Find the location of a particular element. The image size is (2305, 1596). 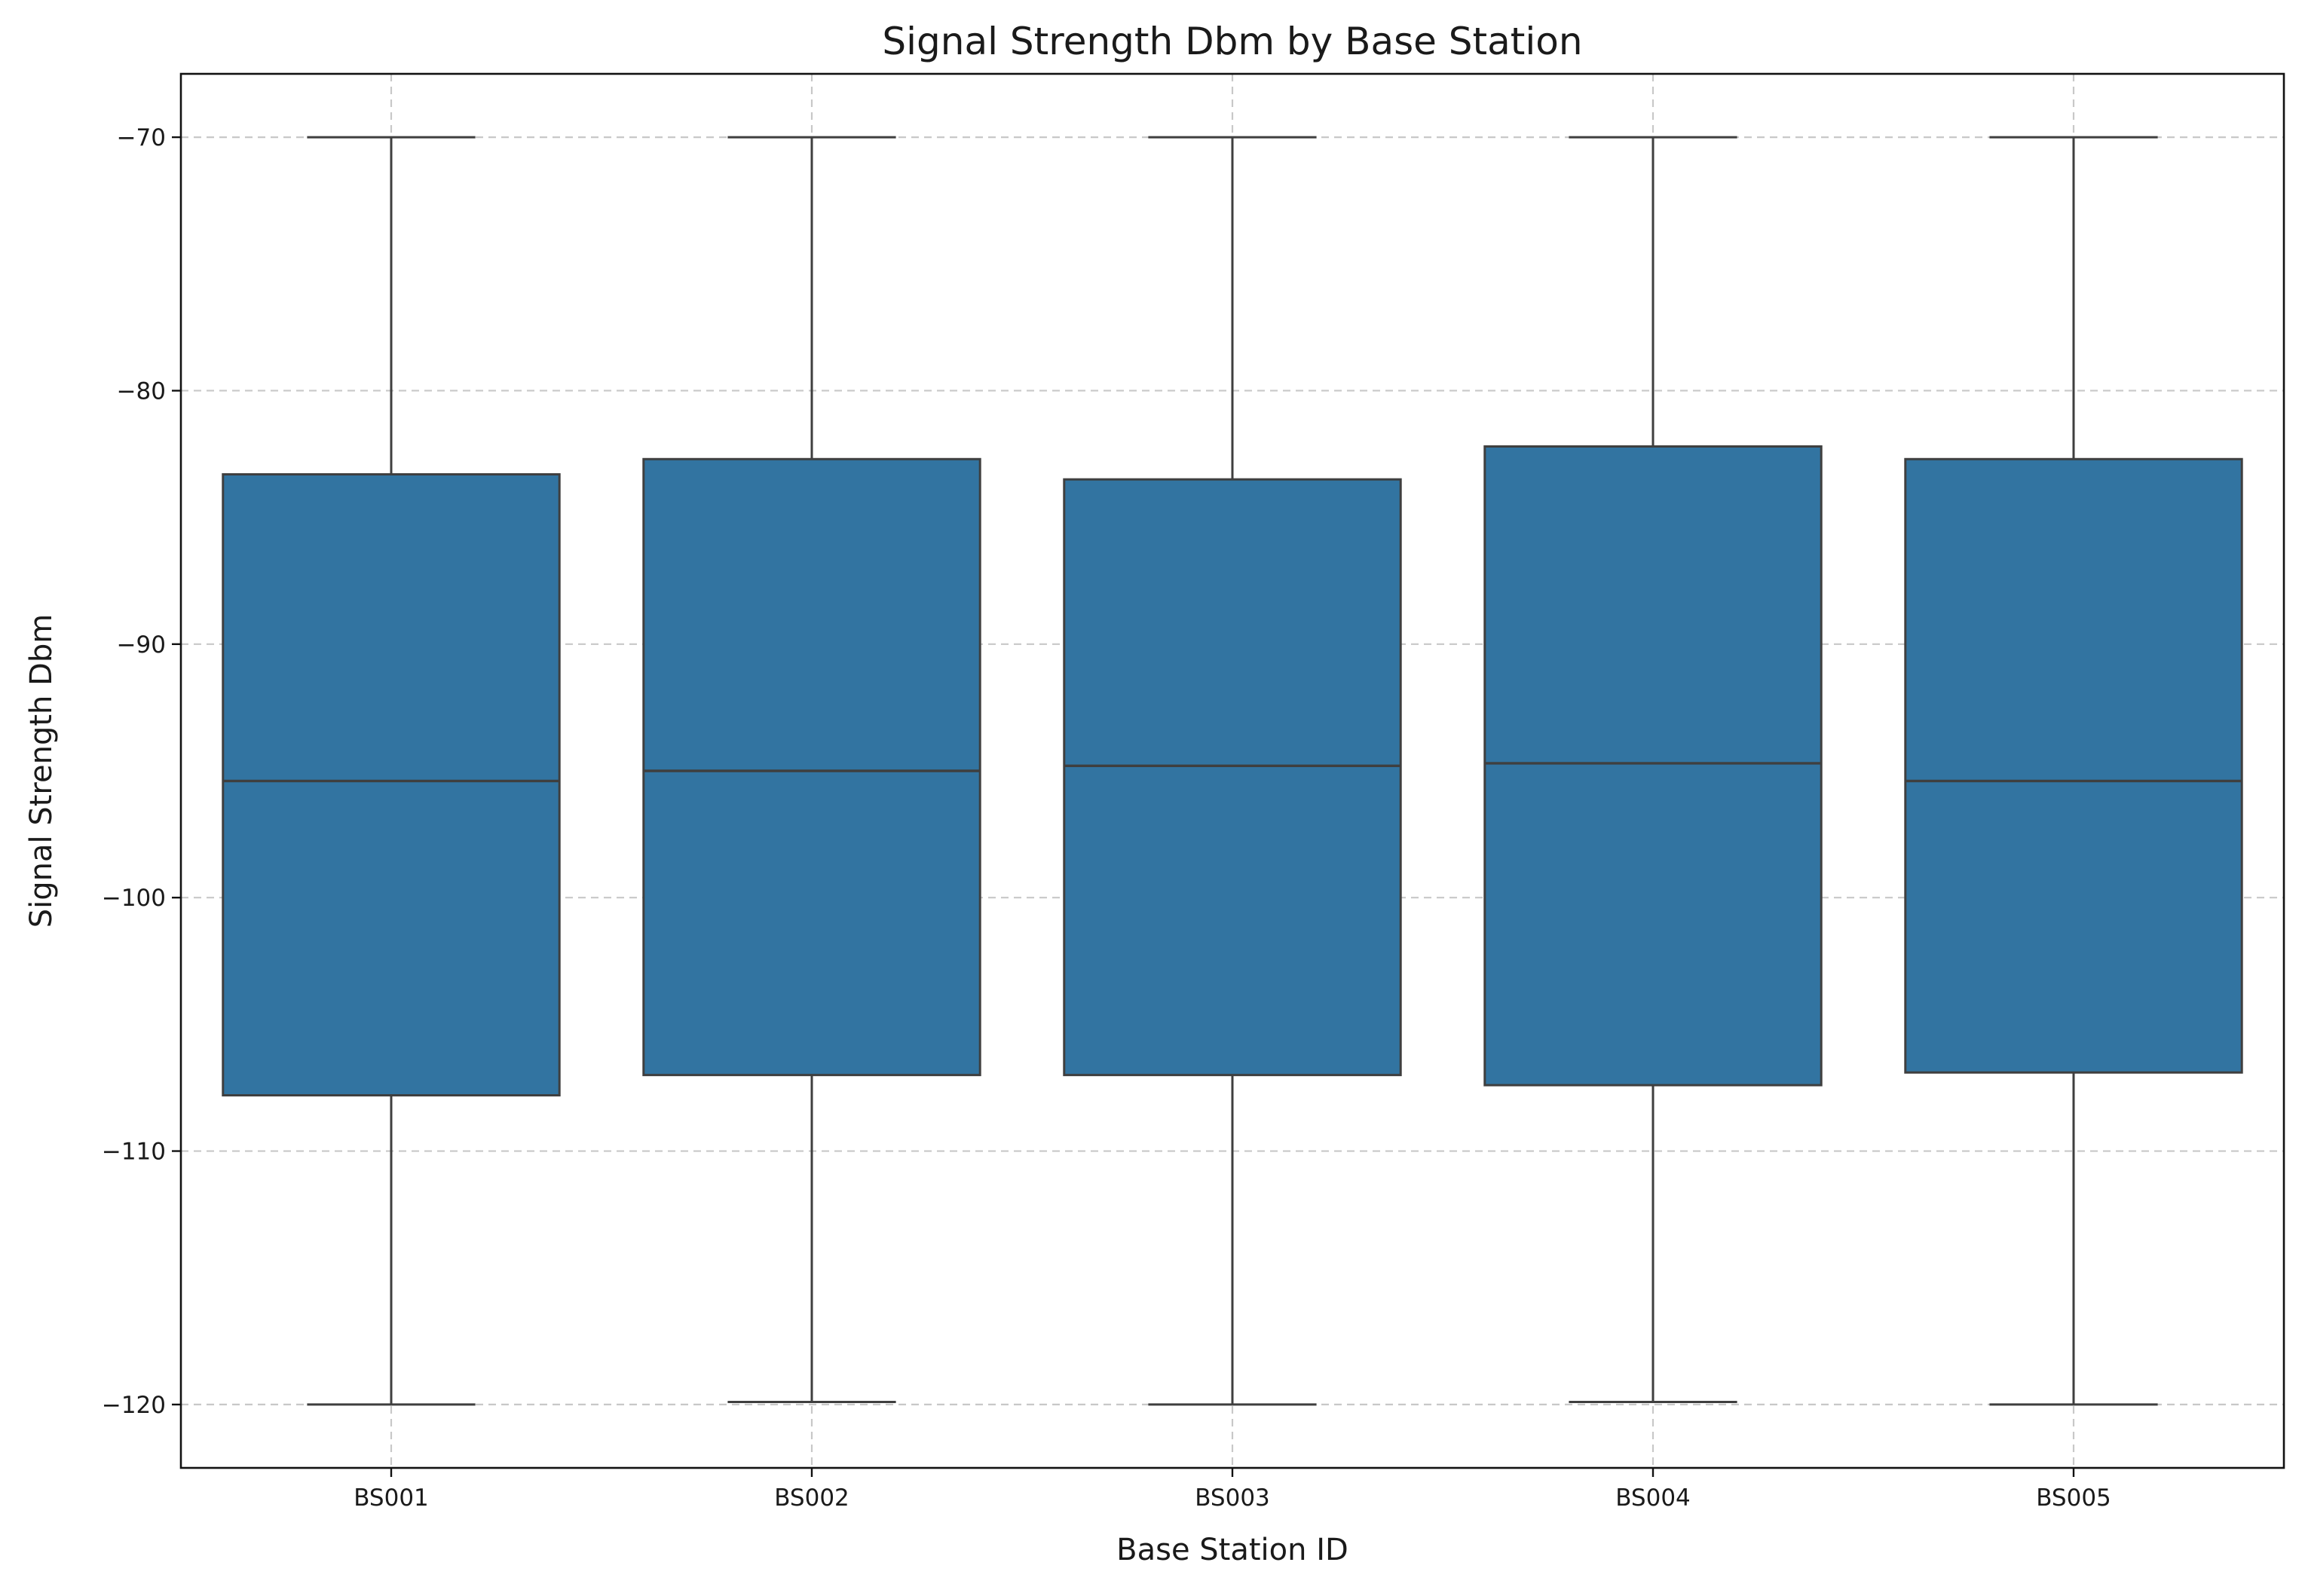

y-tick-label: −110 is located at coordinates (134, 1152).